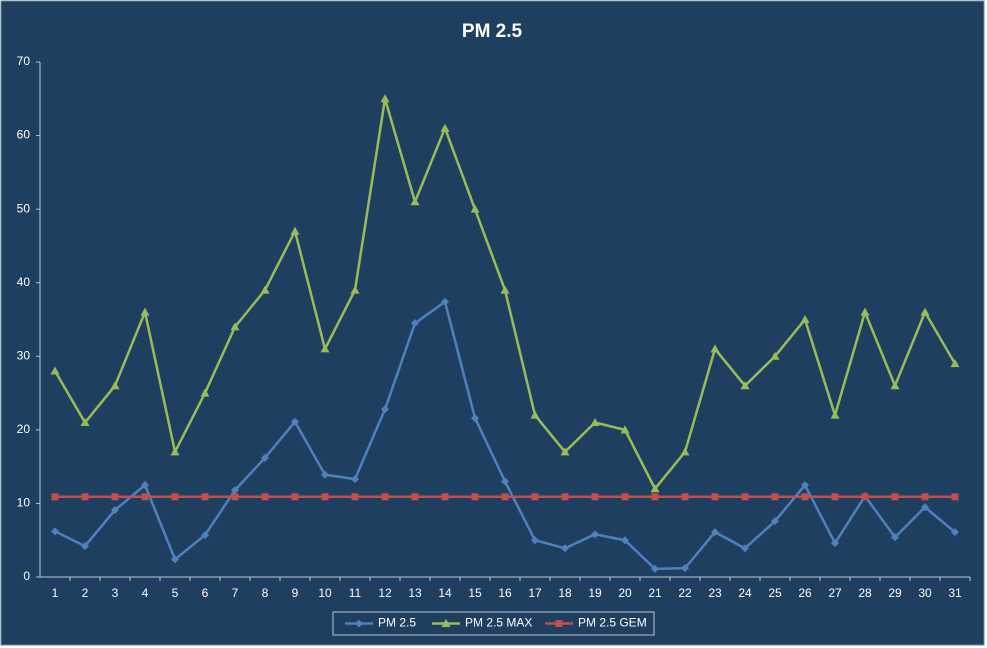 The height and width of the screenshot is (648, 987). Describe the element at coordinates (265, 593) in the screenshot. I see `x-tick-label: 8` at that location.